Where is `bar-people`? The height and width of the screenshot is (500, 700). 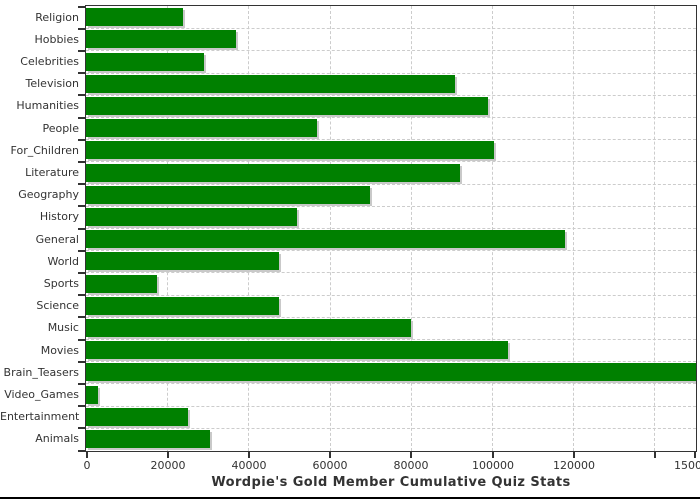
bar-people is located at coordinates (201, 128).